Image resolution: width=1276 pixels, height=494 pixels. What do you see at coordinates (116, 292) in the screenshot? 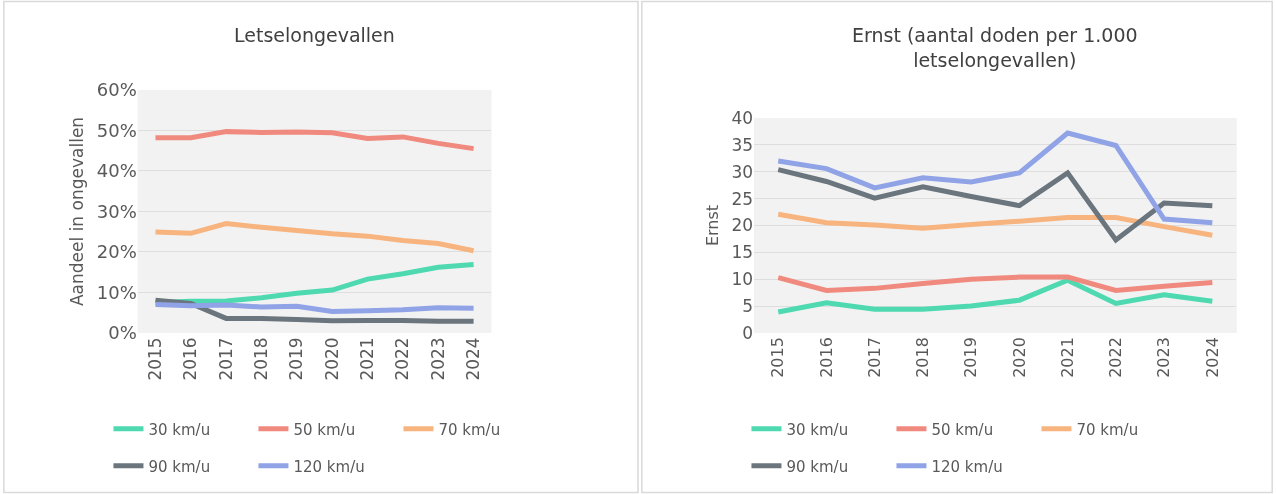
I see `y-tick-label: 10%` at bounding box center [116, 292].